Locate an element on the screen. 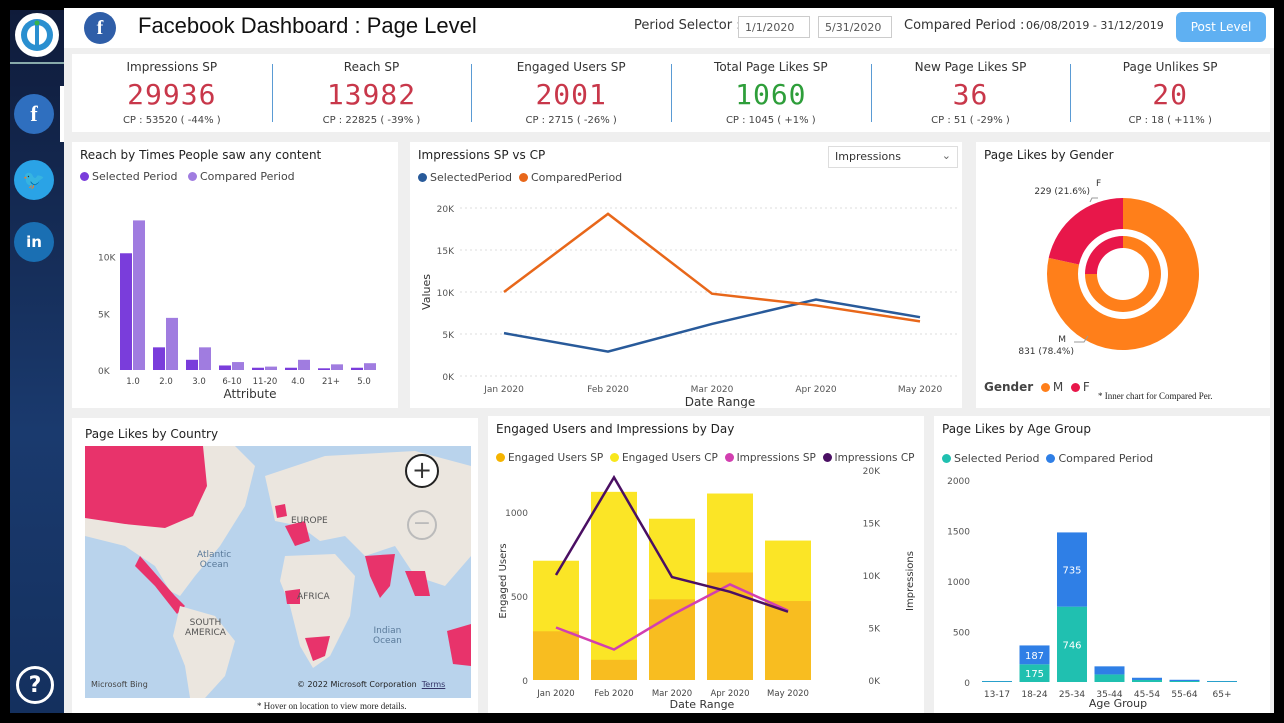  y-axis-title: Engaged Users is located at coordinates (503, 580).